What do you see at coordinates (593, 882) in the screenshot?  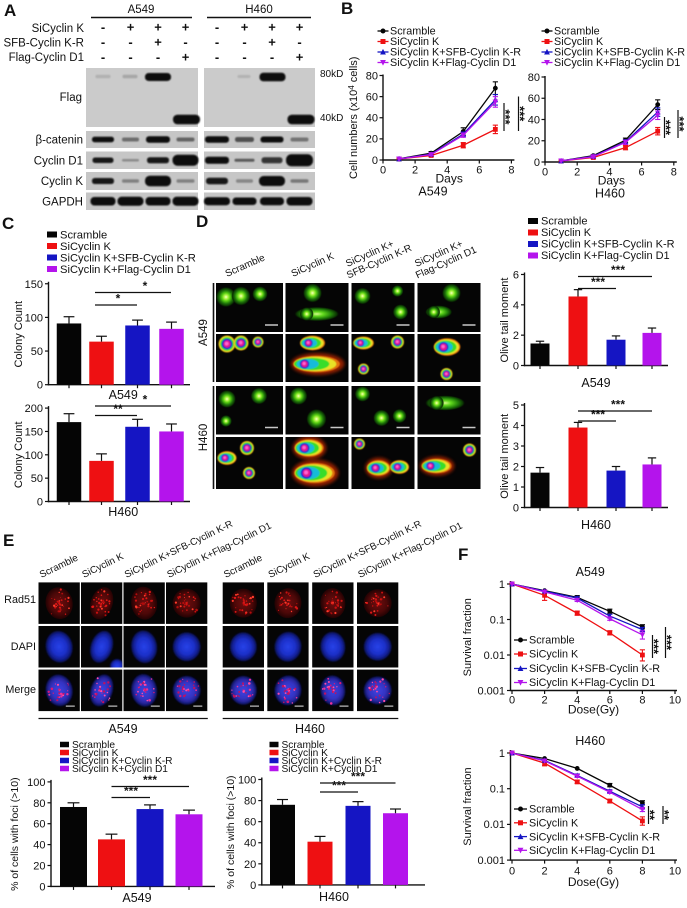 I see `svg-text: Dose(Gy)` at bounding box center [593, 882].